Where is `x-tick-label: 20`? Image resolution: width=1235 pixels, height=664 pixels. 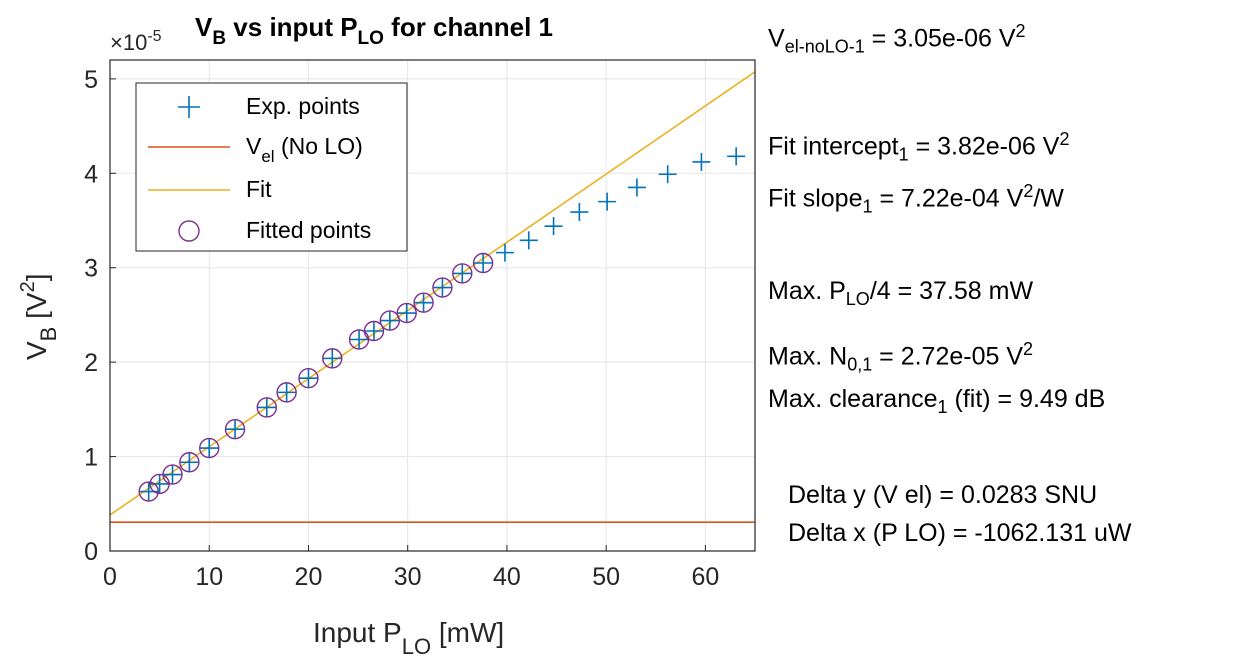
x-tick-label: 20 is located at coordinates (309, 577).